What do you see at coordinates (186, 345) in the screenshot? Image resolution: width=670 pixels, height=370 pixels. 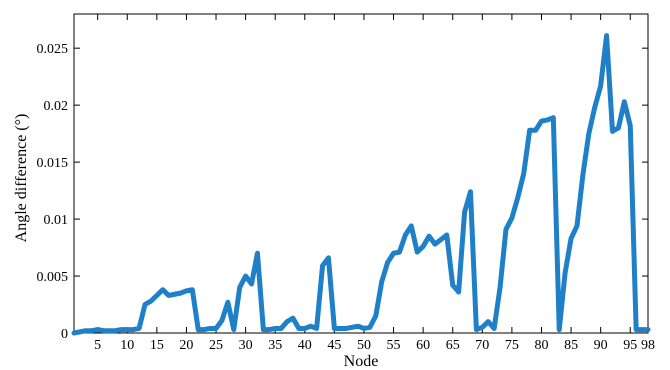 I see `x-tick-label: 20` at bounding box center [186, 345].